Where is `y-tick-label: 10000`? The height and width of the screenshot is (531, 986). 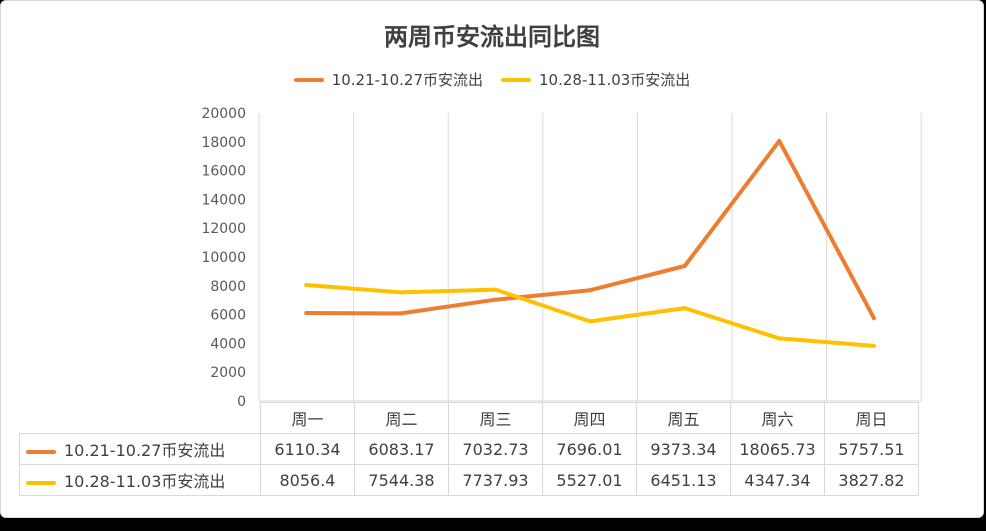 y-tick-label: 10000 is located at coordinates (223, 258).